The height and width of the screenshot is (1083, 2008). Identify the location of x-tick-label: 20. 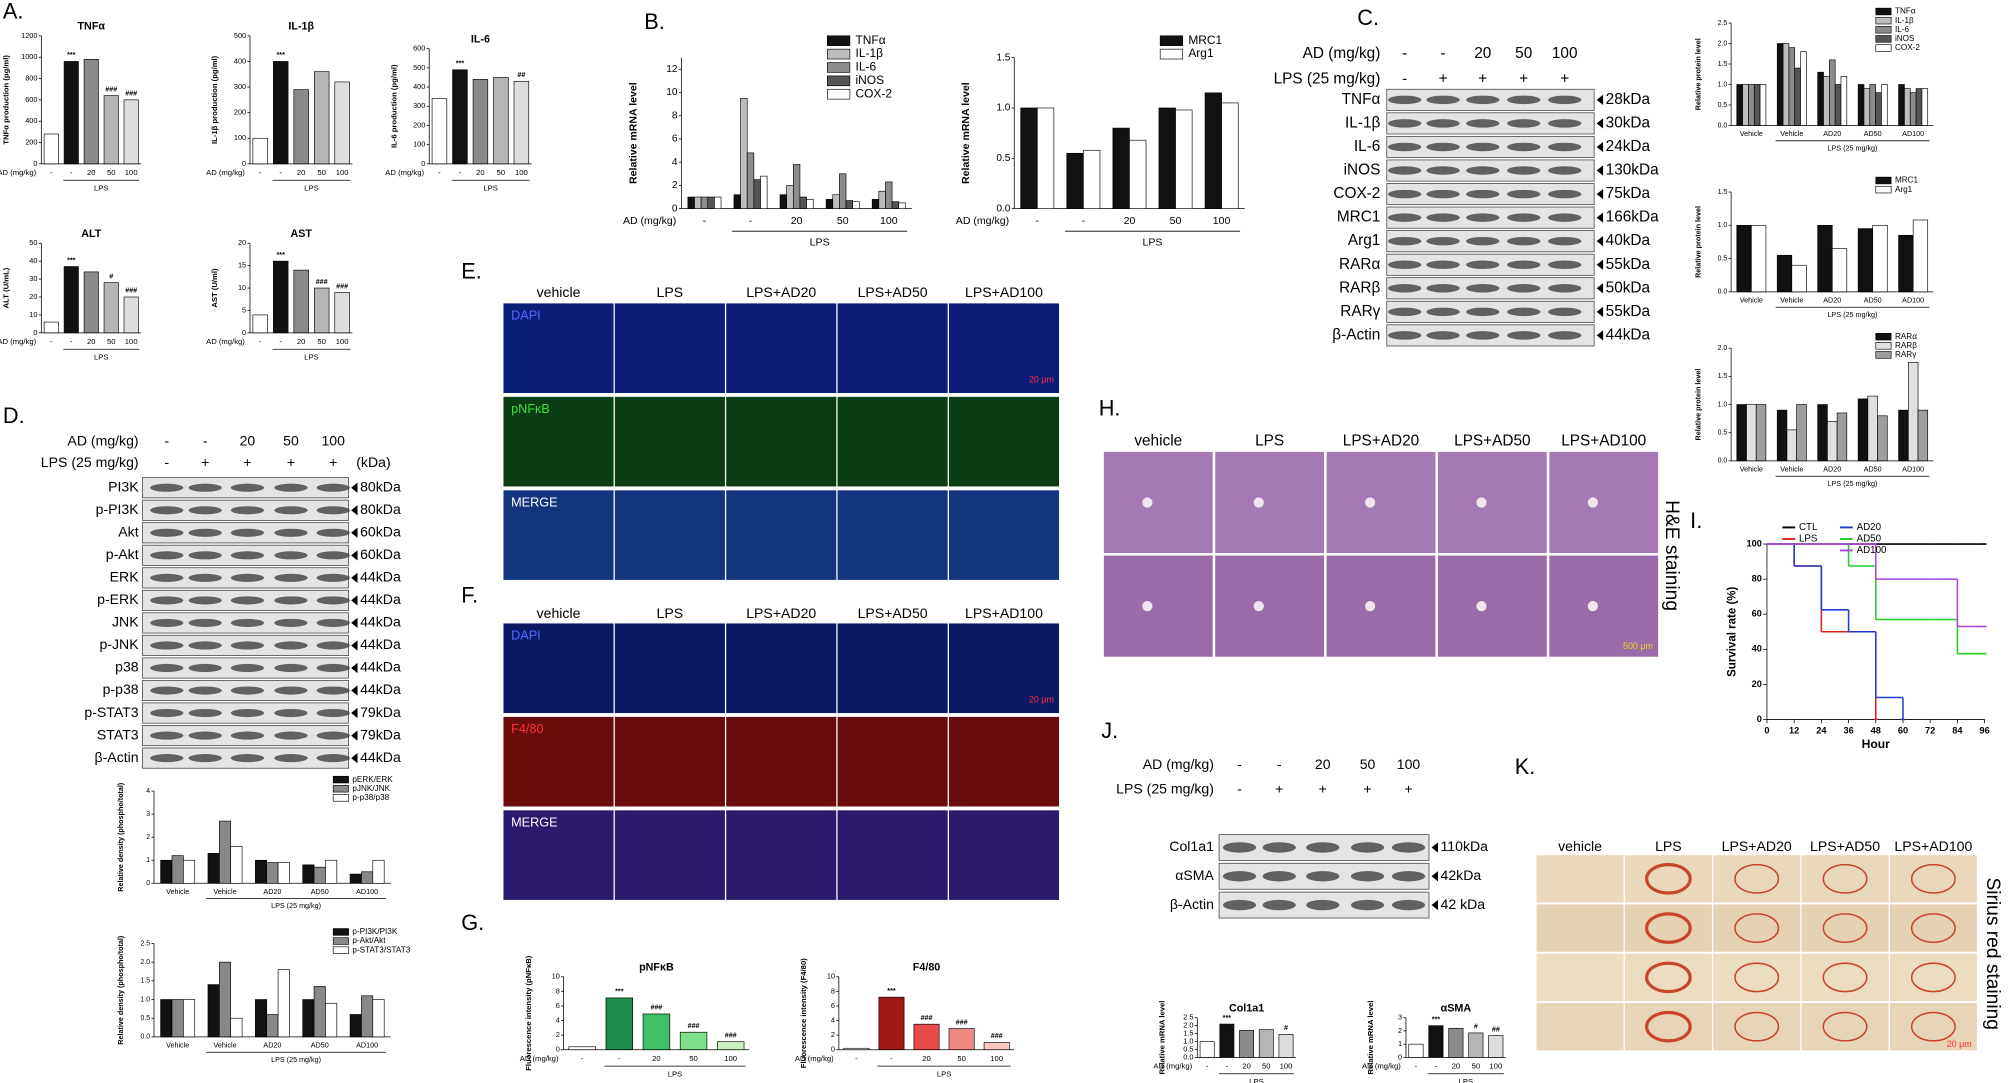
(797, 221).